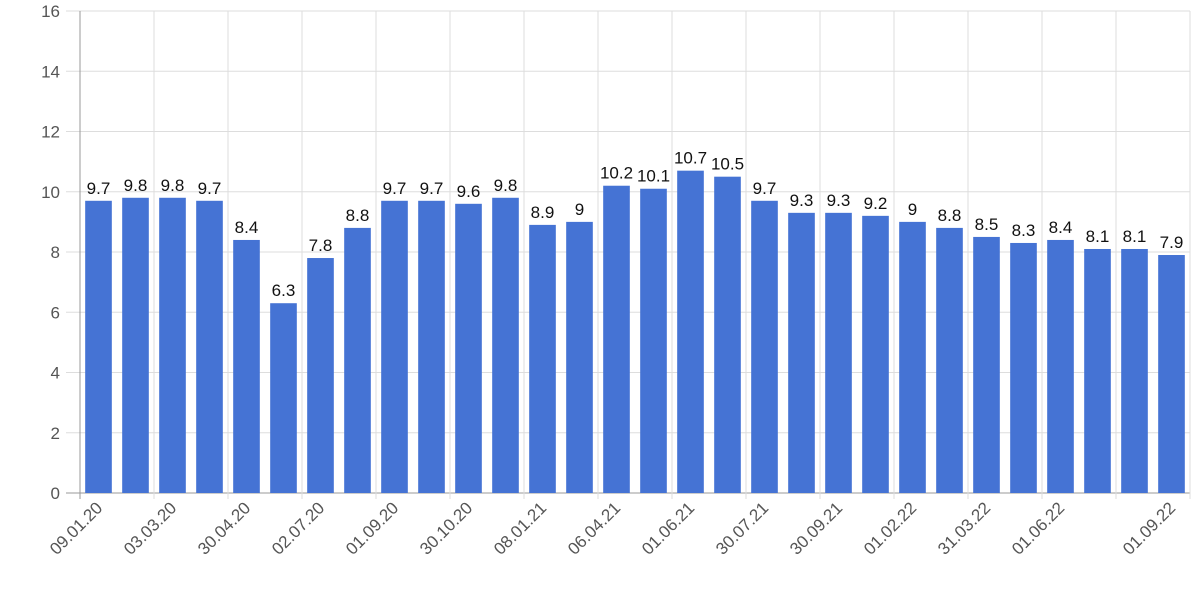 The image size is (1200, 600). What do you see at coordinates (446, 528) in the screenshot?
I see `x-tick-label: 30.10.20` at bounding box center [446, 528].